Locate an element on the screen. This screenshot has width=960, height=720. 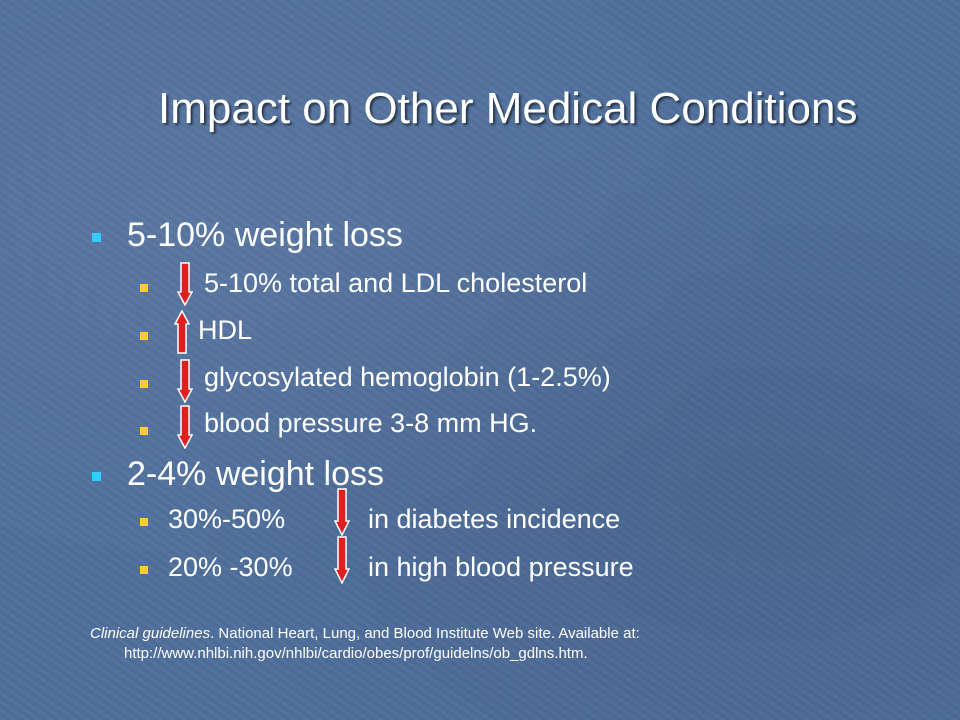
slide-title: Impact on Other Medical Conditions is located at coordinates (508, 108).